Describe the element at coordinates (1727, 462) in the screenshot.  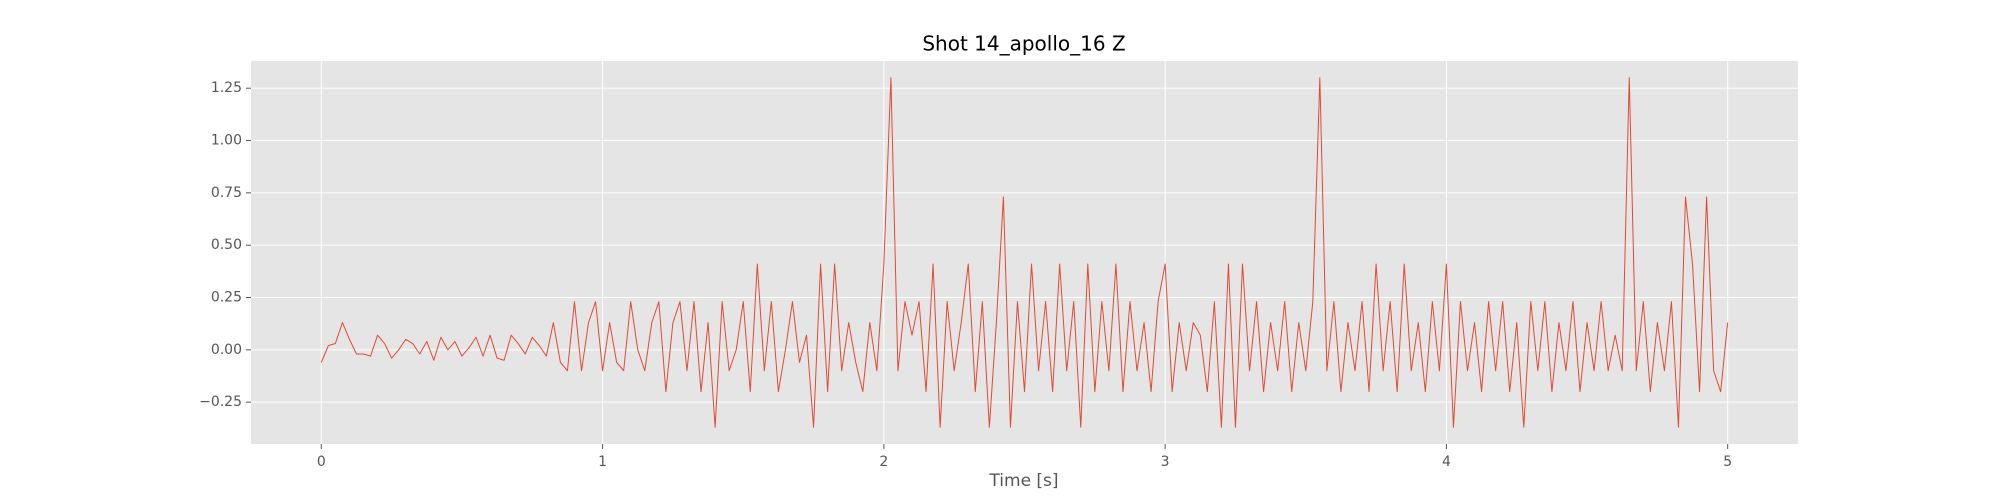
I see `x-tick-label: 5` at that location.